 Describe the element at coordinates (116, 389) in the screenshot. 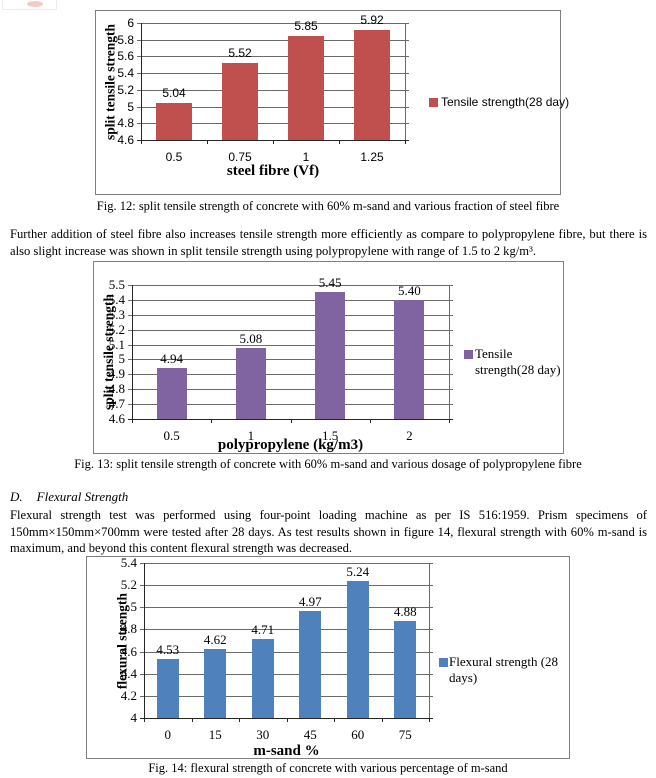

I see `y-tick-label: 4.8` at that location.